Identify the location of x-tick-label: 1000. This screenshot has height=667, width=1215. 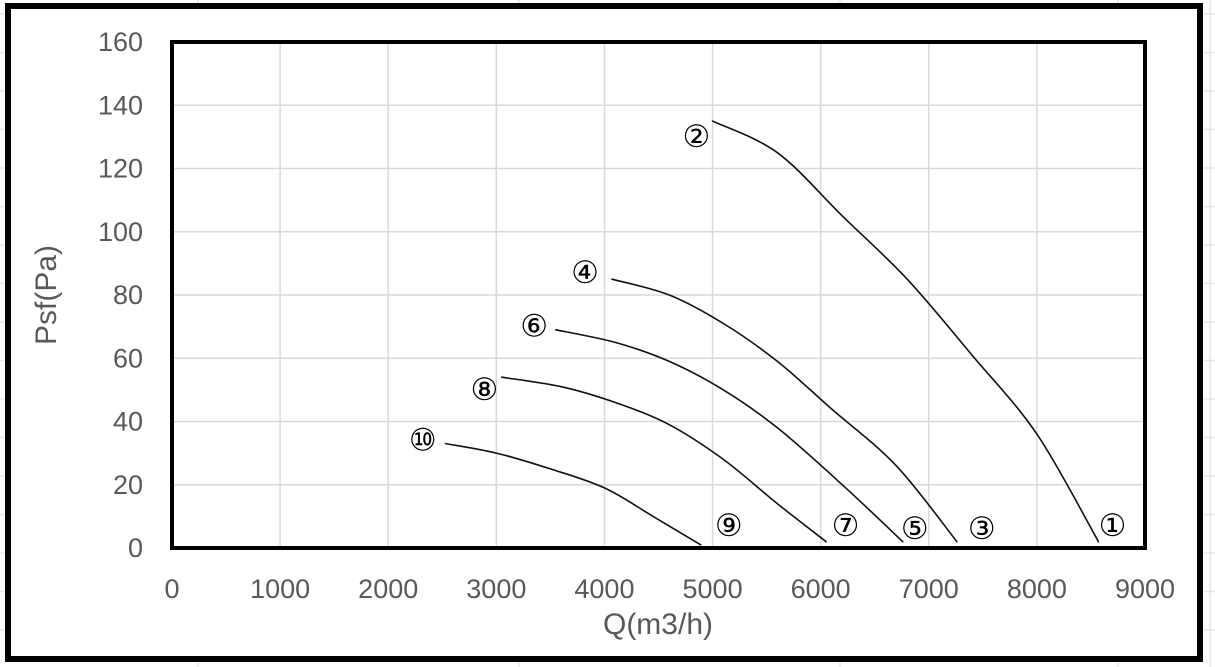
(280, 589).